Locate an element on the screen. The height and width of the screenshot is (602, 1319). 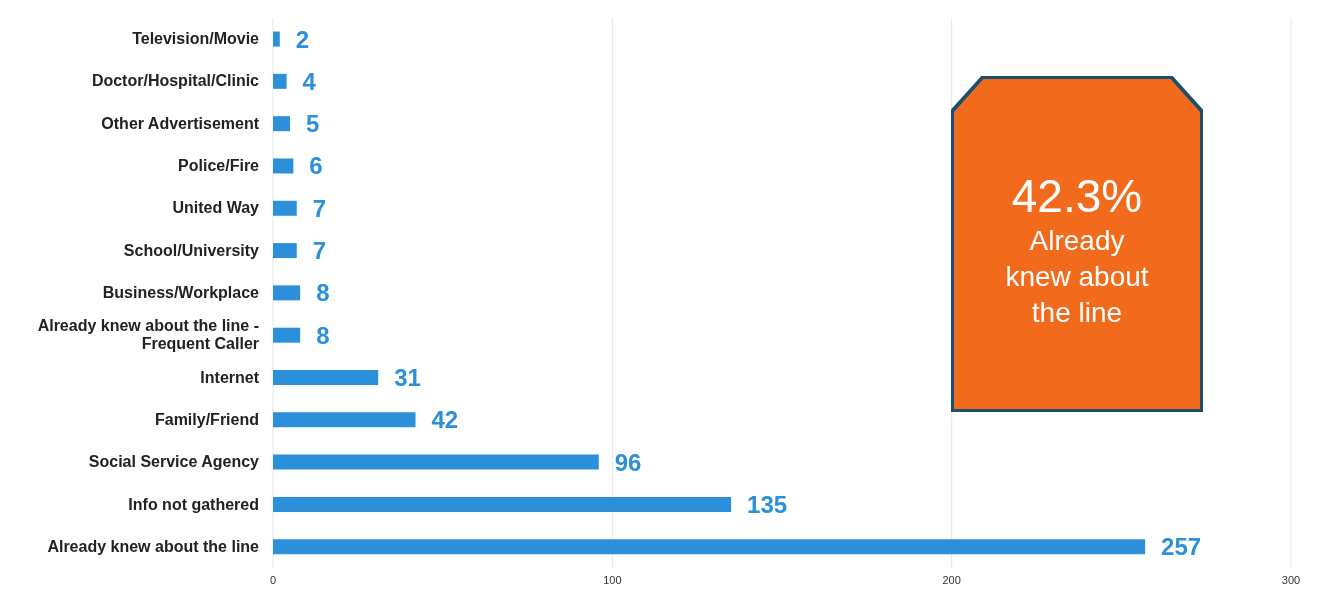
y-tick-label: Police/Fire is located at coordinates (219, 166).